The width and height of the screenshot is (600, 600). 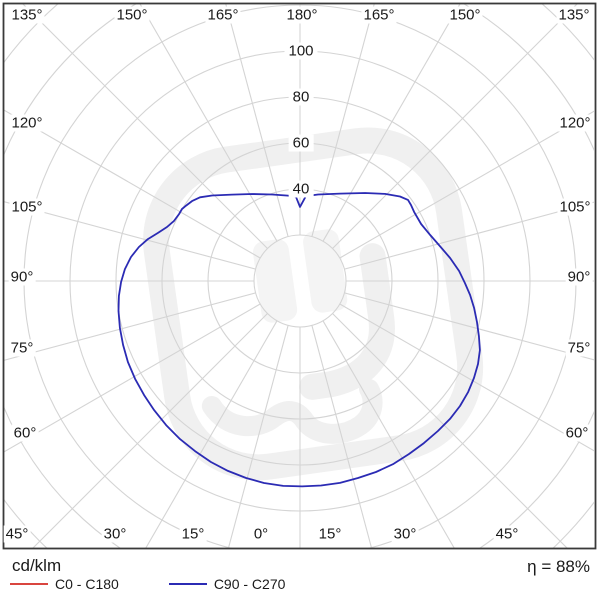 I want to click on legend-item-c0-c180: C0 - C180, so click(x=64, y=584).